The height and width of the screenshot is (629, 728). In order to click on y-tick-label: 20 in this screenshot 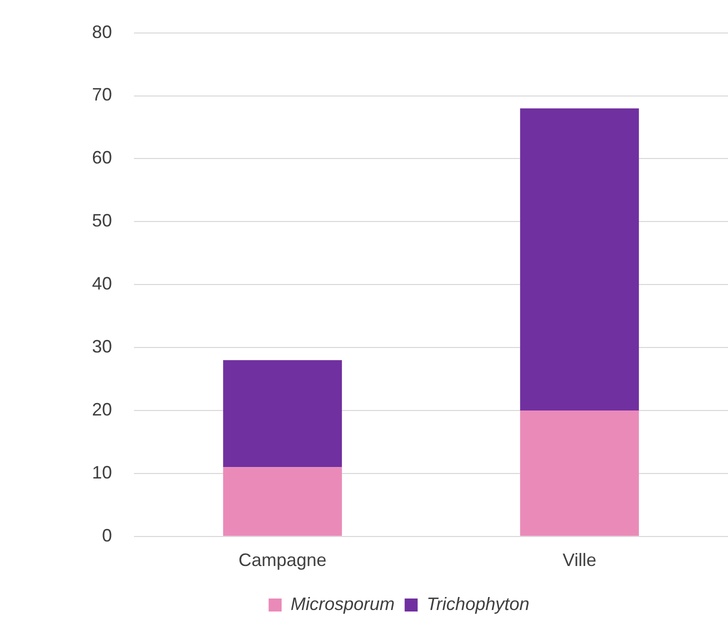, I will do `click(102, 409)`.